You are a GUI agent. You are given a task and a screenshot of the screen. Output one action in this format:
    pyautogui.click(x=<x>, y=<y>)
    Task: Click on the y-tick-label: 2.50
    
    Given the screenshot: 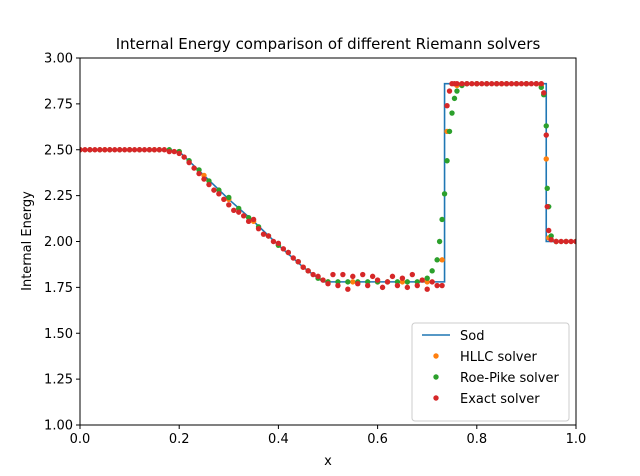 What is the action you would take?
    pyautogui.click(x=58, y=150)
    